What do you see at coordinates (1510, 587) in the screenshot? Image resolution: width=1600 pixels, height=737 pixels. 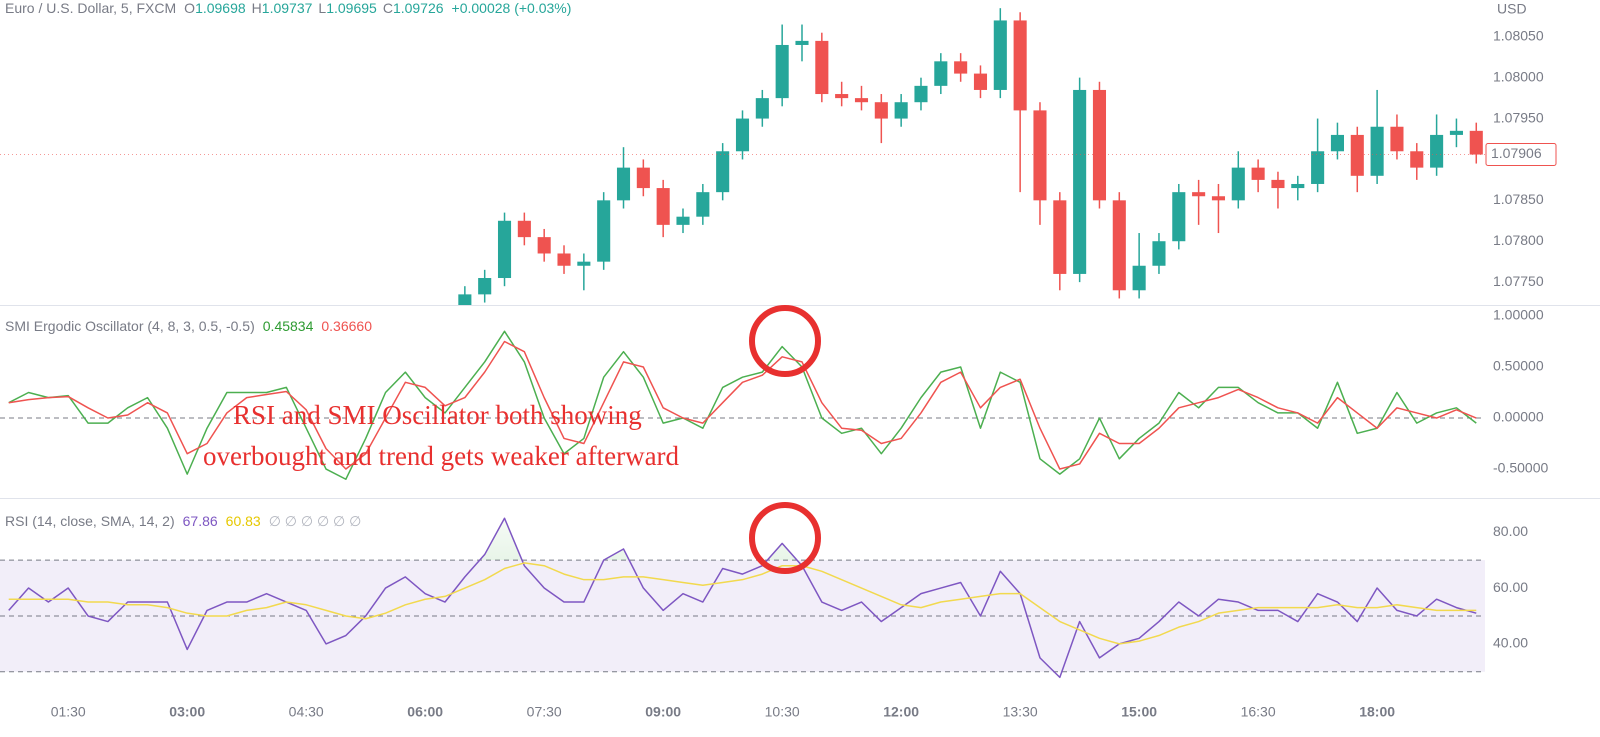 I see `y-tick-label: 60.00` at bounding box center [1510, 587].